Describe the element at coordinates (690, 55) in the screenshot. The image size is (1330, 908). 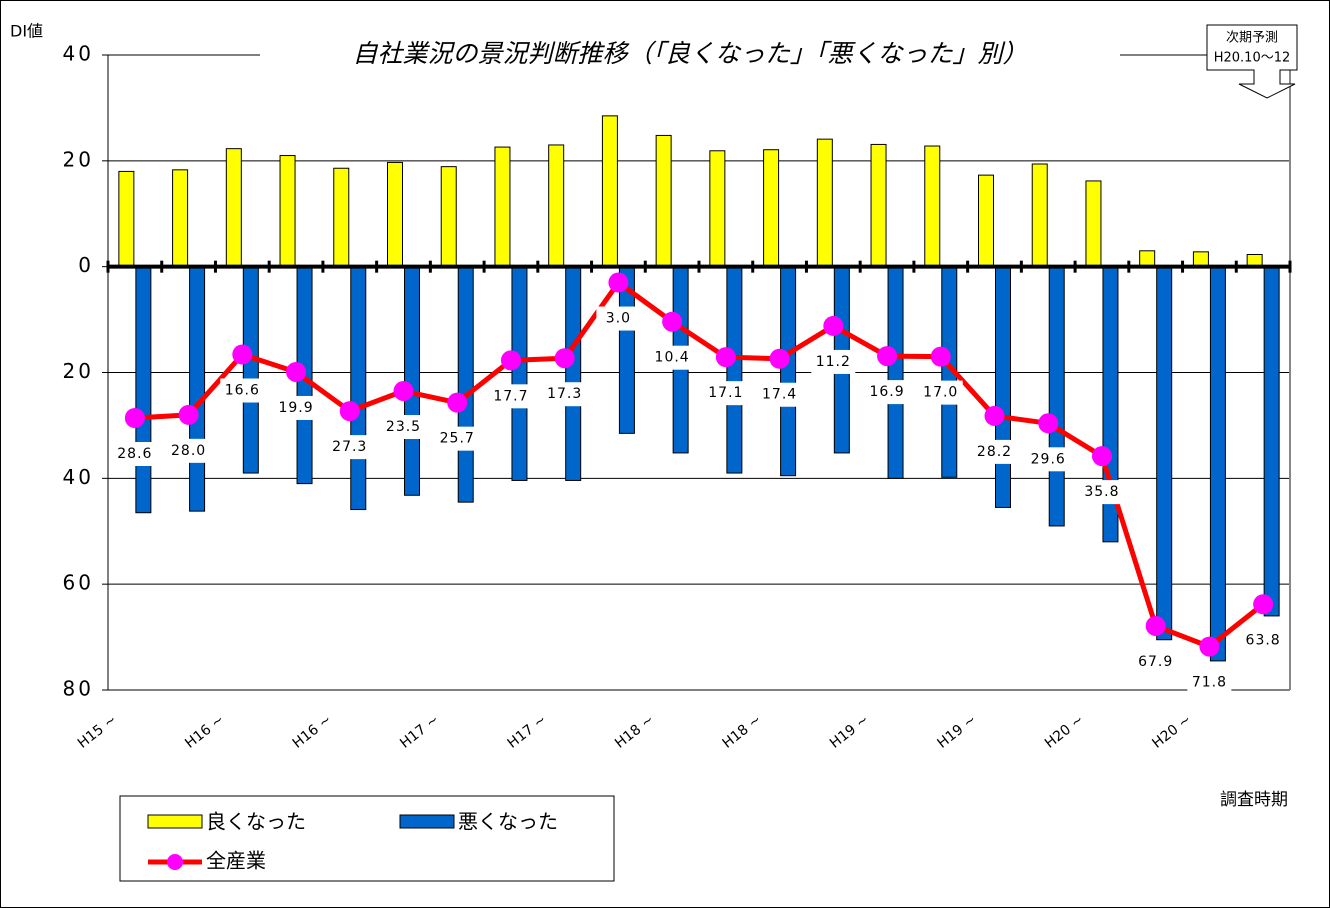
I see `title-background` at that location.